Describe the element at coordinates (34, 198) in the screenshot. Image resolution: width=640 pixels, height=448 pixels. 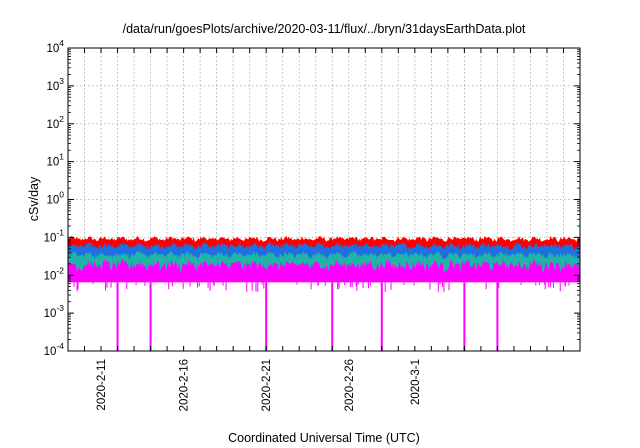
I see `y-axis-label: cSv/day` at that location.